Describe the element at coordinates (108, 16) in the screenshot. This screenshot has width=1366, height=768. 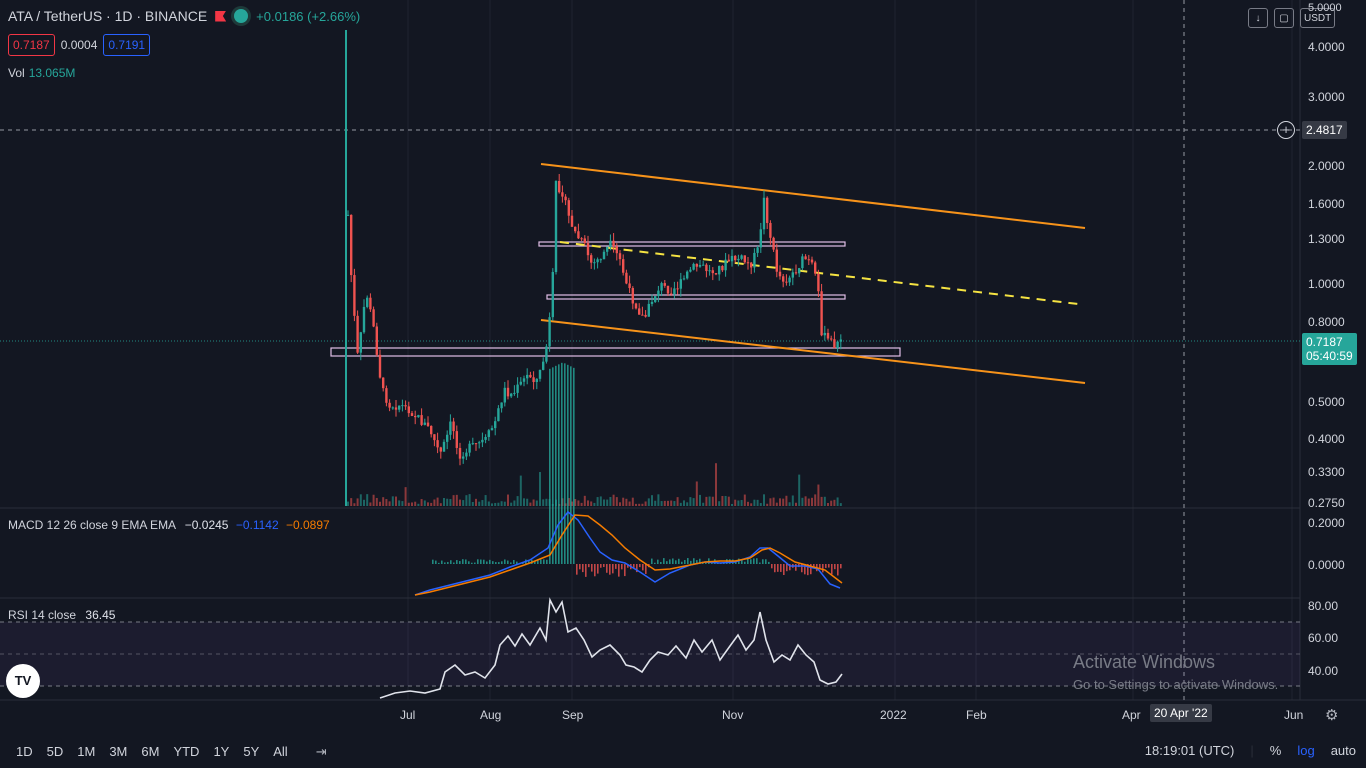
I see `symbol-title: ATA / TetherUS · 1D · BINANCE` at that location.